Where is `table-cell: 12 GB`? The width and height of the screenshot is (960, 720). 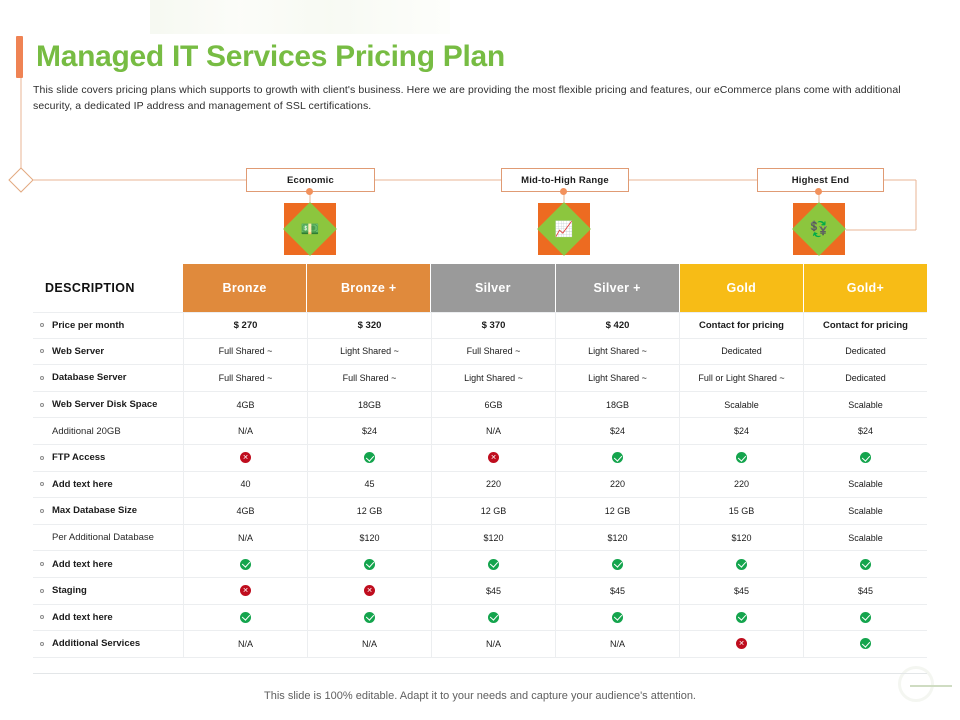
table-cell: 12 GB is located at coordinates (369, 511).